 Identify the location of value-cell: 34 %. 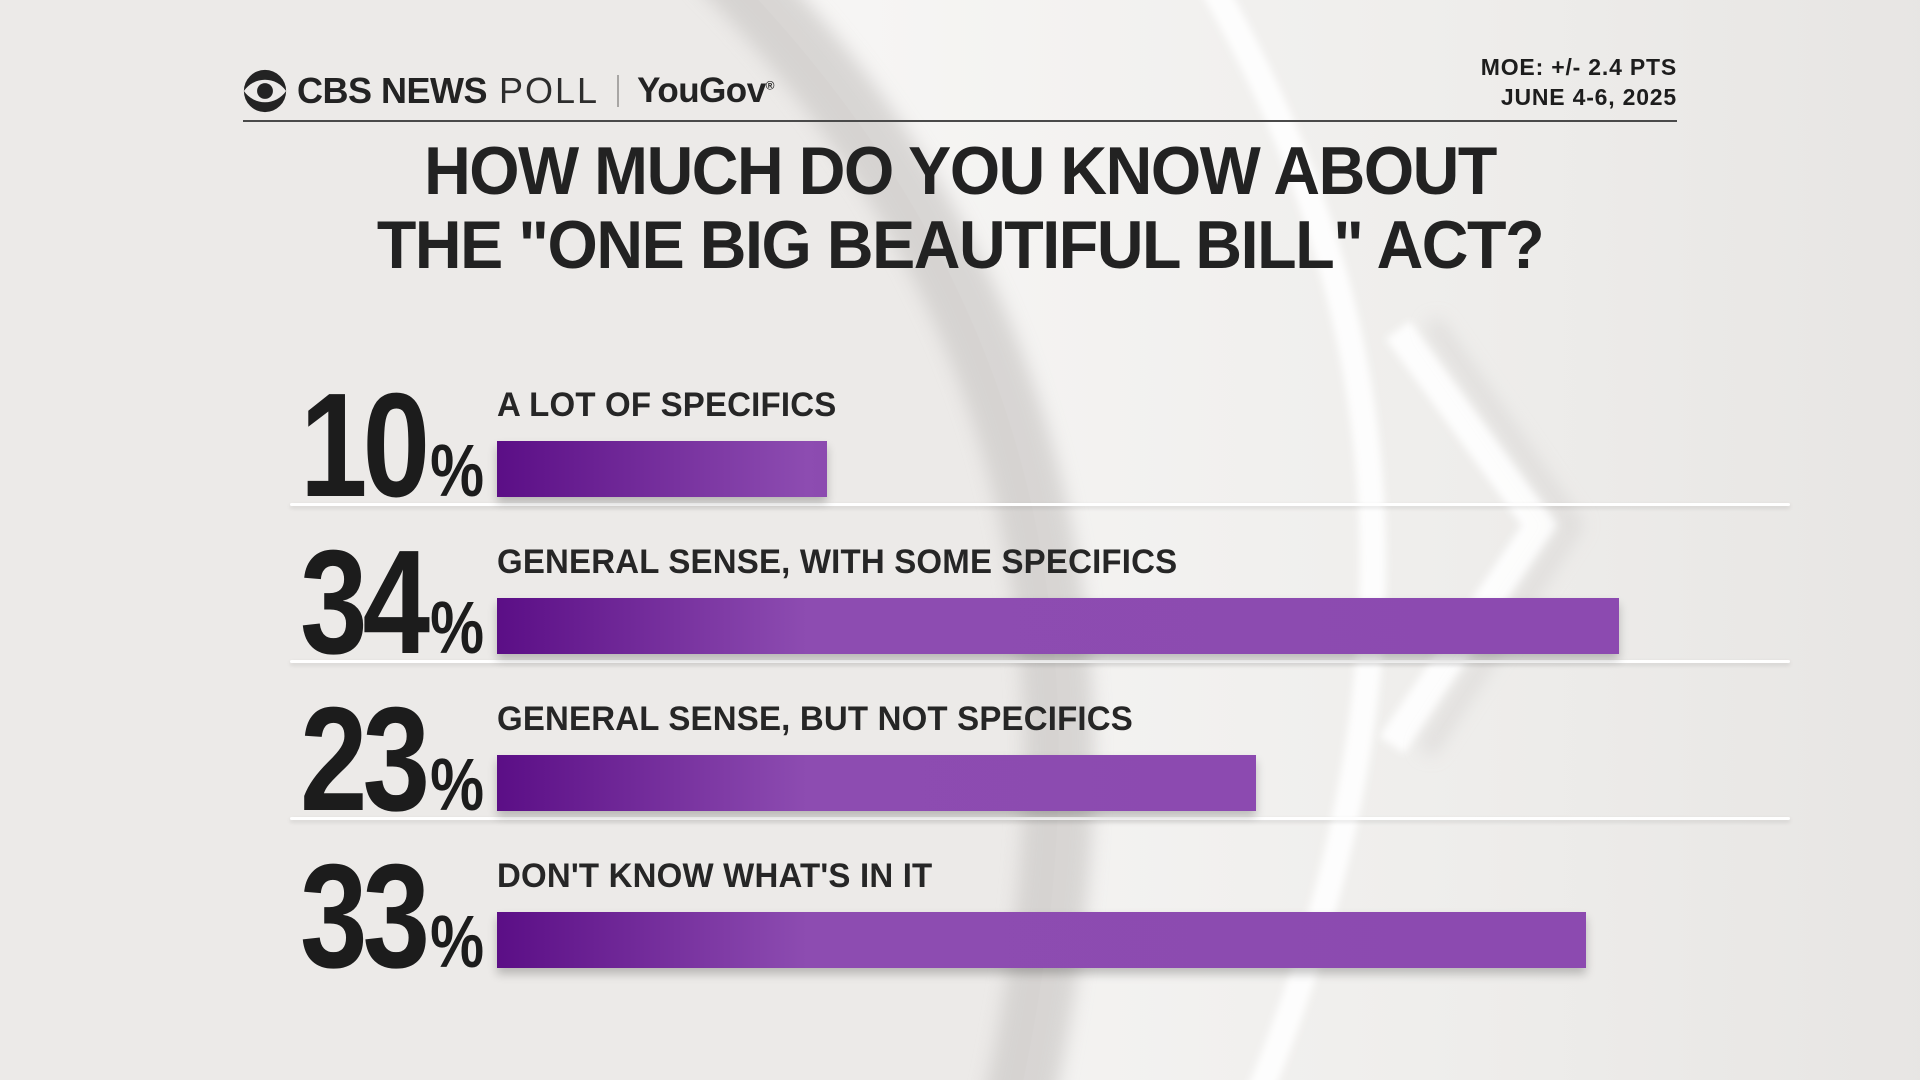
(393, 595).